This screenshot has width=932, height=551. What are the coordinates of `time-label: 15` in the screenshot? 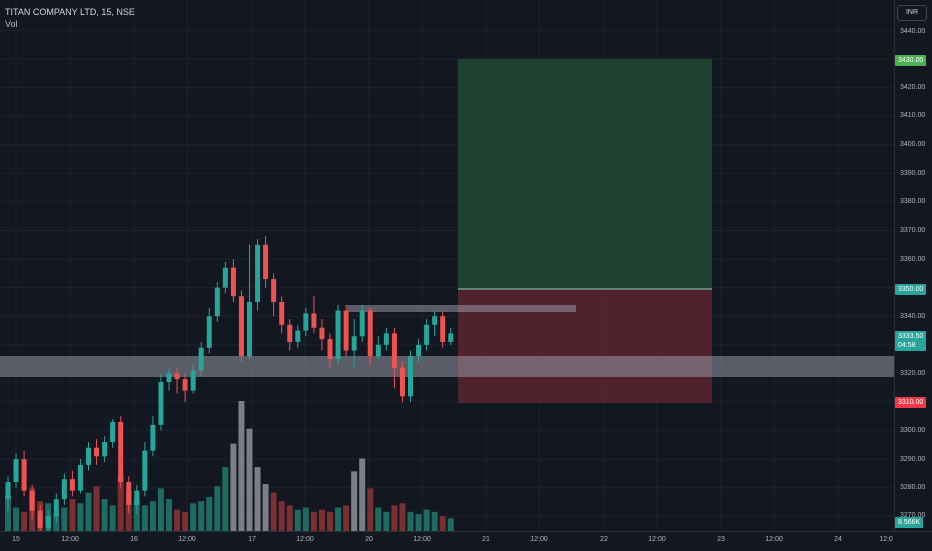 It's located at (16, 539).